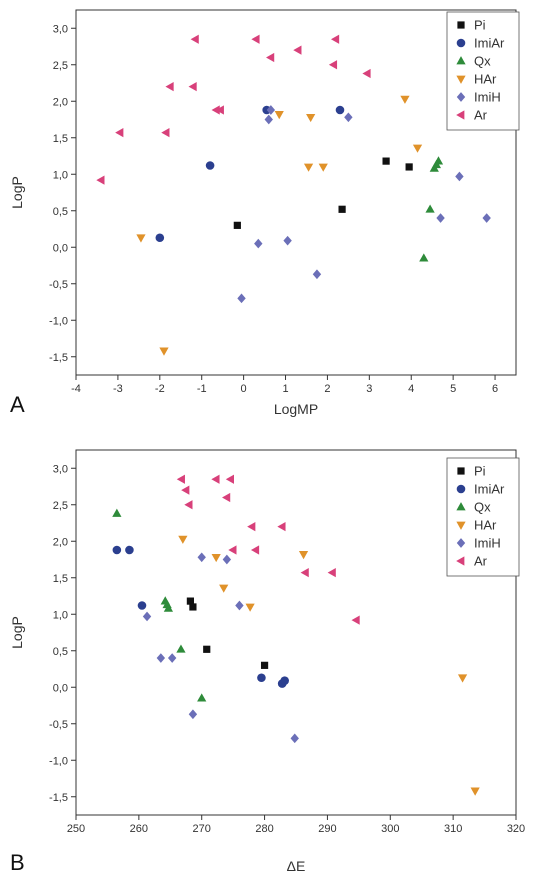  I want to click on y-axis-label: LogP, so click(17, 192).